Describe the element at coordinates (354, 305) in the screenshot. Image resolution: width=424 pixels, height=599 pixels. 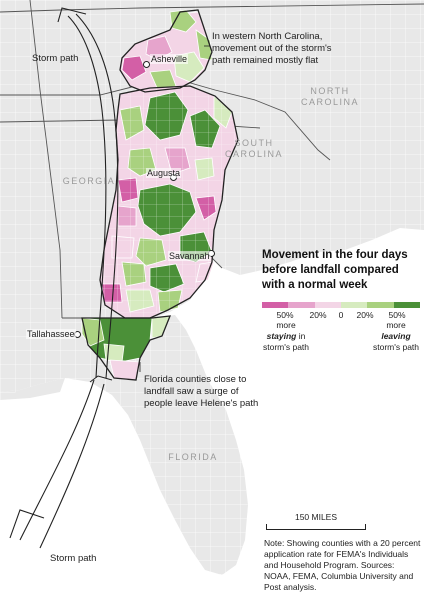
I see `legend-swatch-light-leaving` at that location.